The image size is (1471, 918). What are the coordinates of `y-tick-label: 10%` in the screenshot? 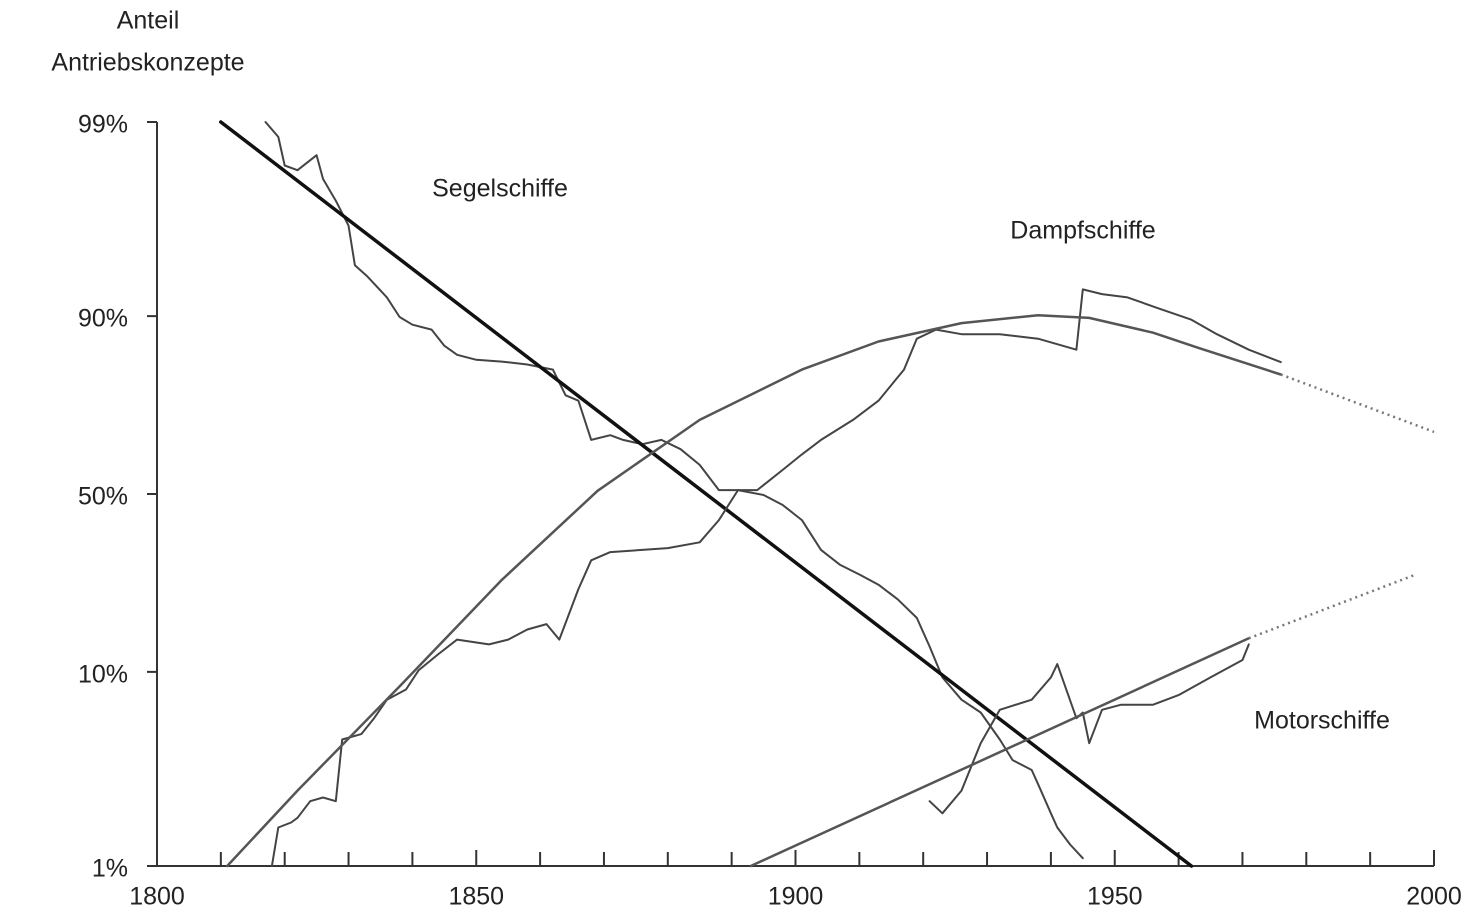 It's located at (103, 674).